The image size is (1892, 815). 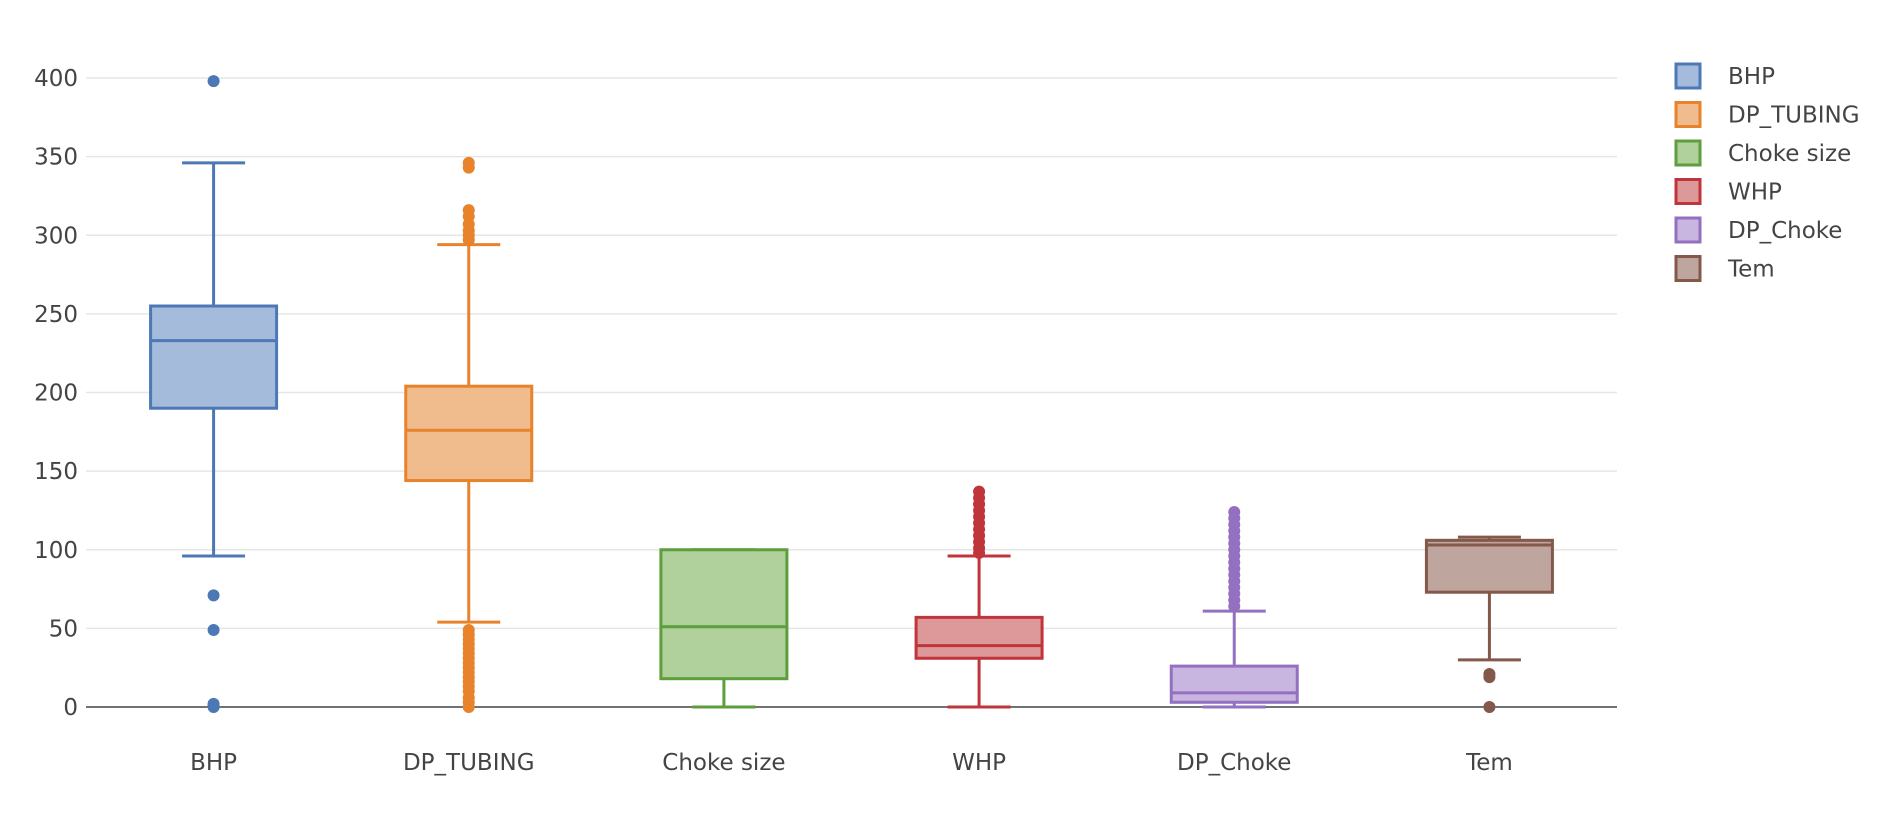 I want to click on y-tick-label: 200, so click(x=56, y=394).